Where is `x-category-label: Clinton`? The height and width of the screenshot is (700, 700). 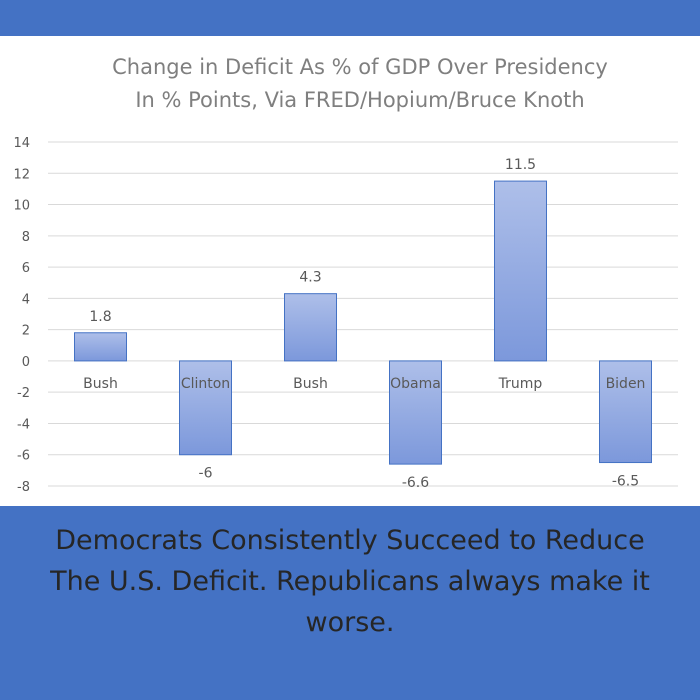 x-category-label: Clinton is located at coordinates (205, 384).